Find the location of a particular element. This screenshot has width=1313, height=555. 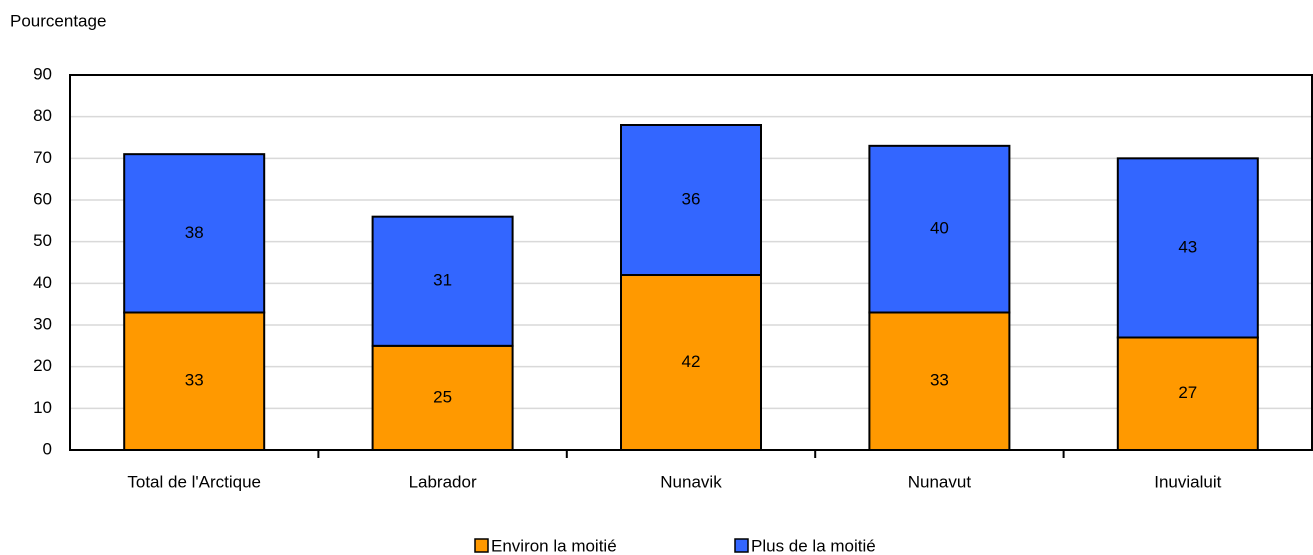

y-tick-label: 50 is located at coordinates (42, 240).